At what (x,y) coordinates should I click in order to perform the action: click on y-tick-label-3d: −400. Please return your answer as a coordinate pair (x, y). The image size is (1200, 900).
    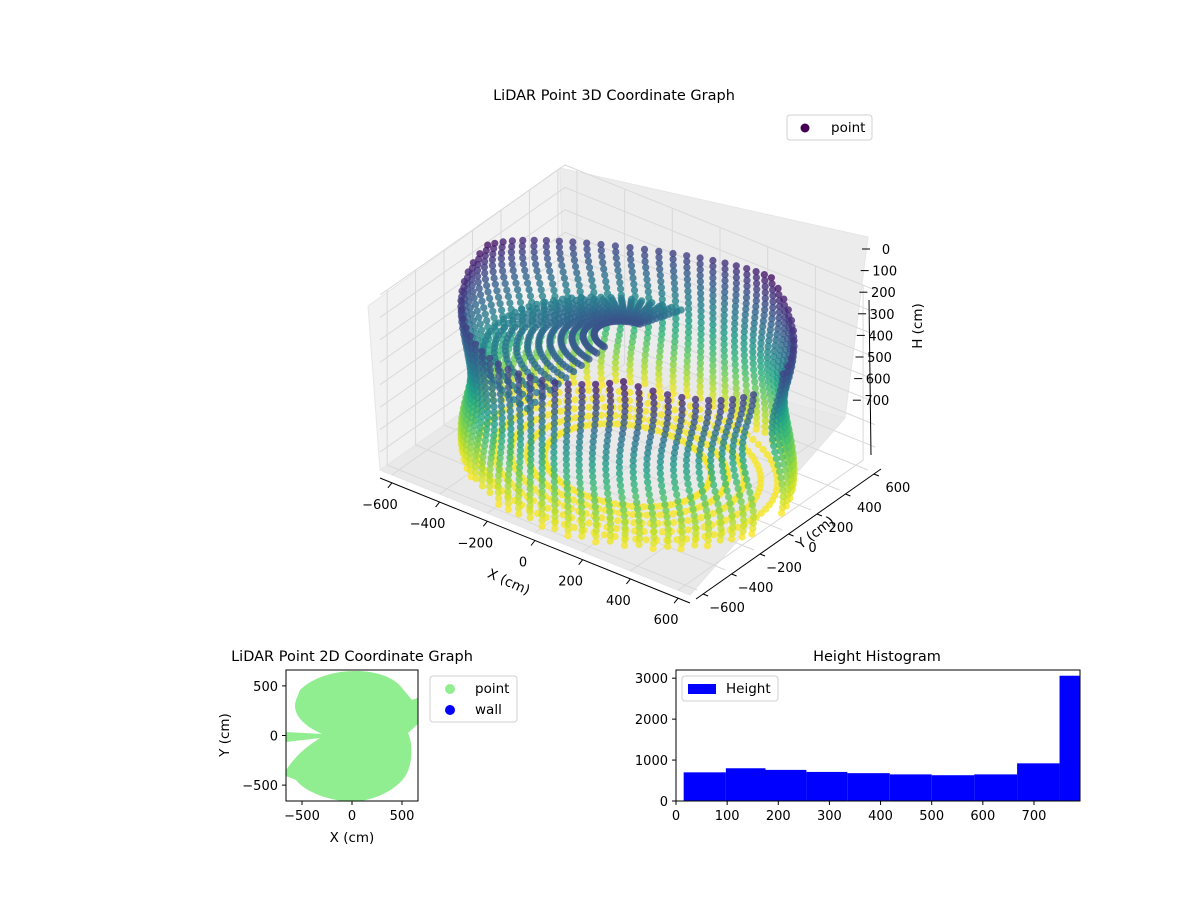
    Looking at the image, I should click on (756, 588).